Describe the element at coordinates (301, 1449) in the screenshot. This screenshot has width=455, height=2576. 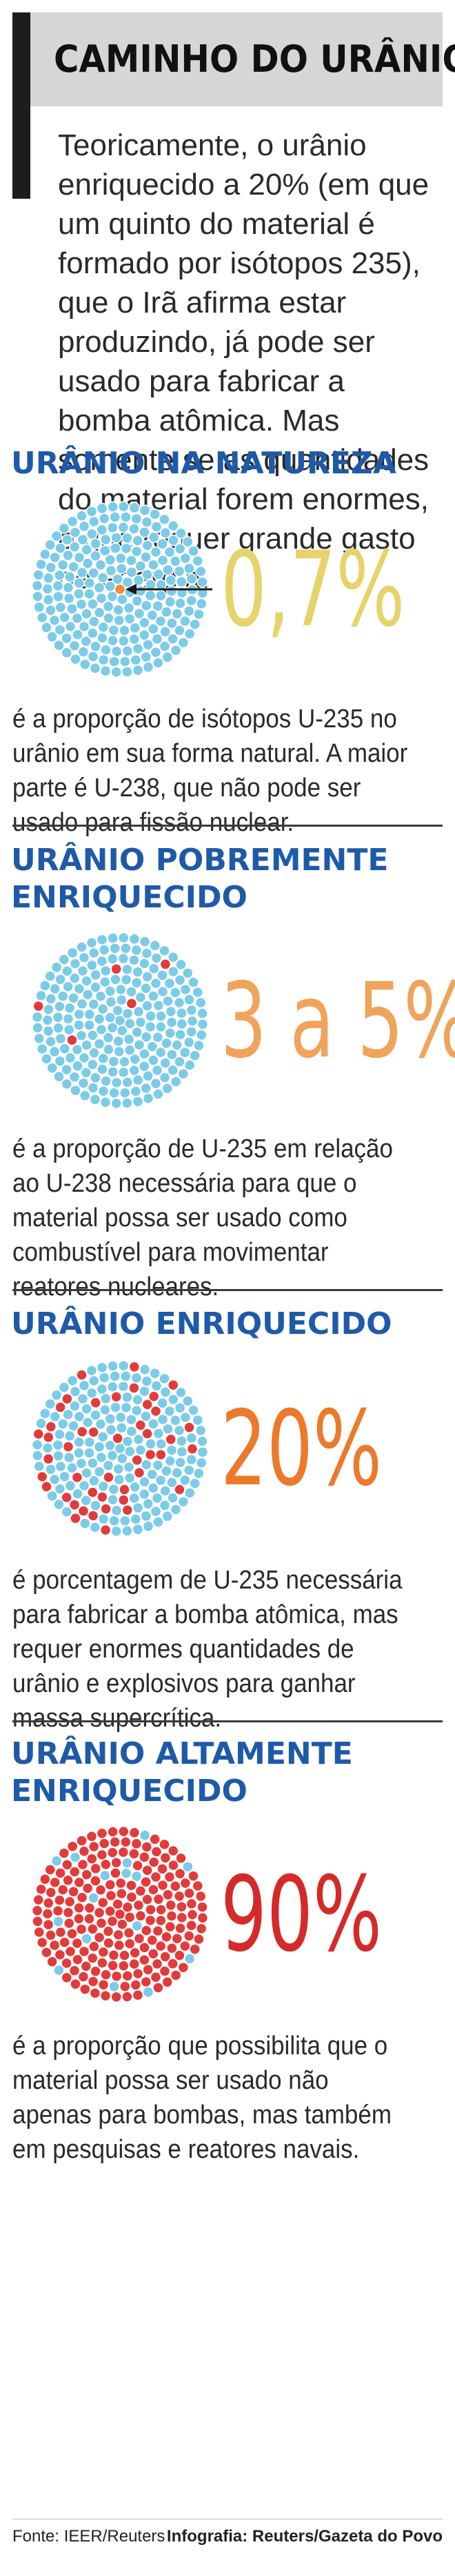
I see `value-enriched: 20%` at that location.